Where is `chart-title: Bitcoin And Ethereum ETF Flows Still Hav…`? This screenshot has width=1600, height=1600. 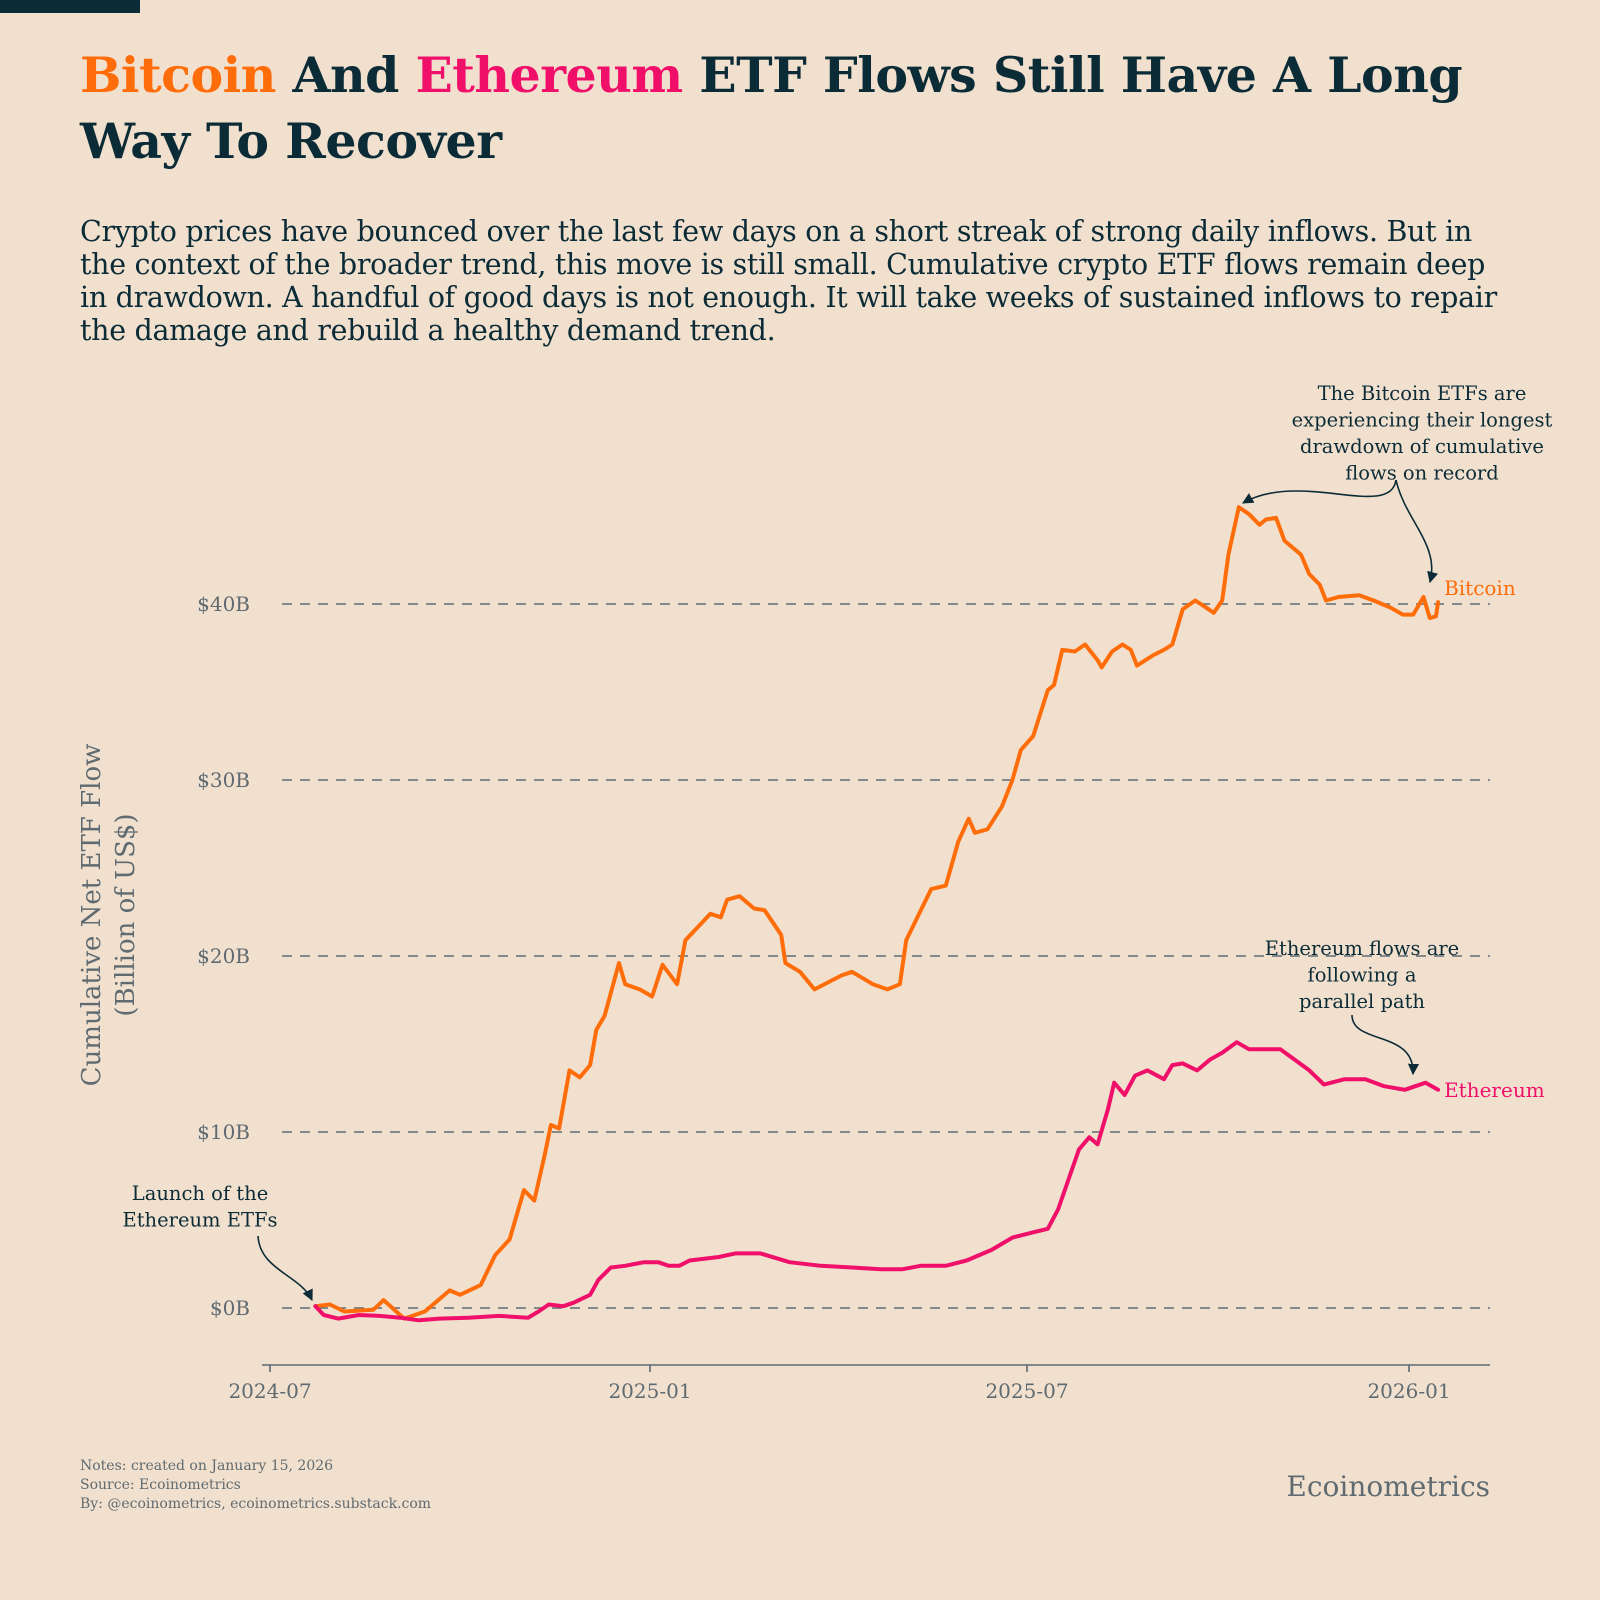 chart-title: Bitcoin And Ethereum ETF Flows Still Hav… is located at coordinates (820, 108).